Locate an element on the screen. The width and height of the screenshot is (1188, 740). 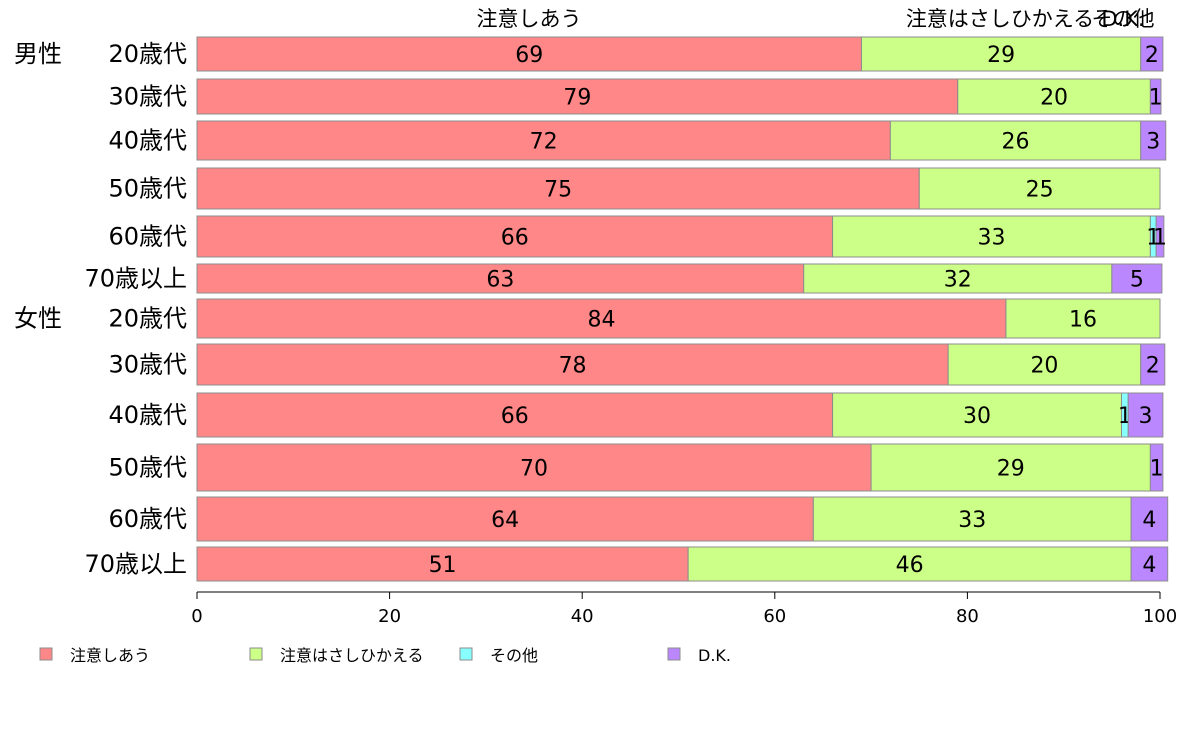
x-tick-label: 100 is located at coordinates (1160, 616).